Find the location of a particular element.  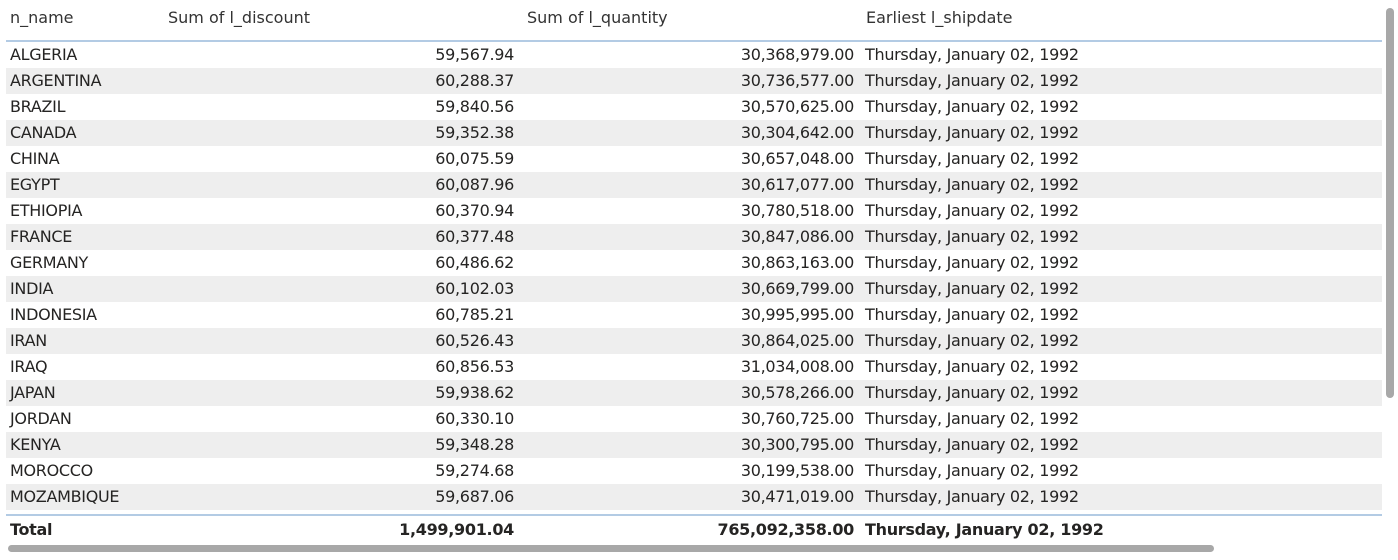

cell-n-name: EGYPT is located at coordinates (35, 184).